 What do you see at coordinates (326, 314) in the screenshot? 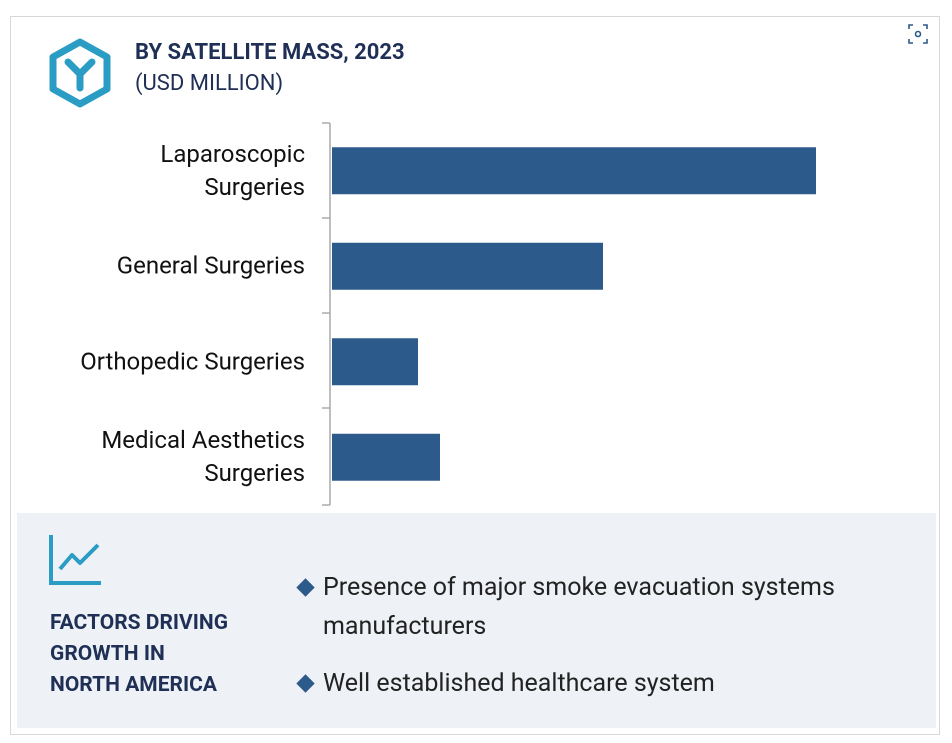
I see `category-axis` at bounding box center [326, 314].